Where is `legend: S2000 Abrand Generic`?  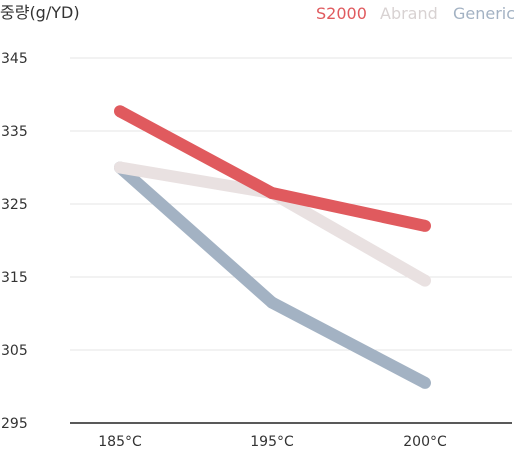 legend: S2000 Abrand Generic is located at coordinates (415, 13).